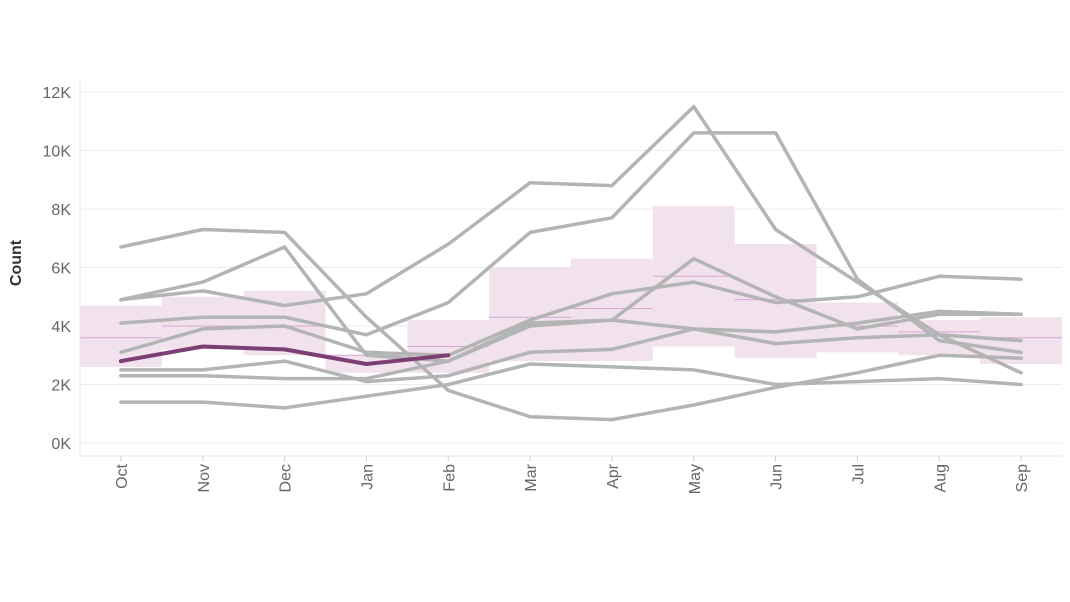 The height and width of the screenshot is (602, 1070). What do you see at coordinates (57, 152) in the screenshot?
I see `y-tick-label: 10K` at bounding box center [57, 152].